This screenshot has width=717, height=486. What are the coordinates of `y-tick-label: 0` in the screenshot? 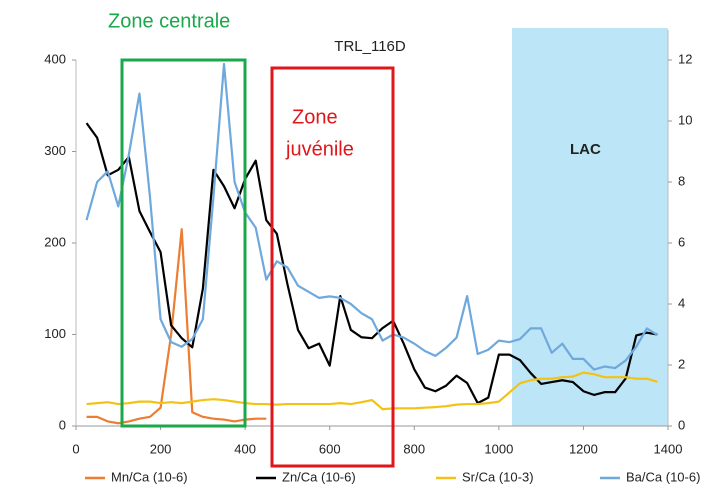 It's located at (62, 424).